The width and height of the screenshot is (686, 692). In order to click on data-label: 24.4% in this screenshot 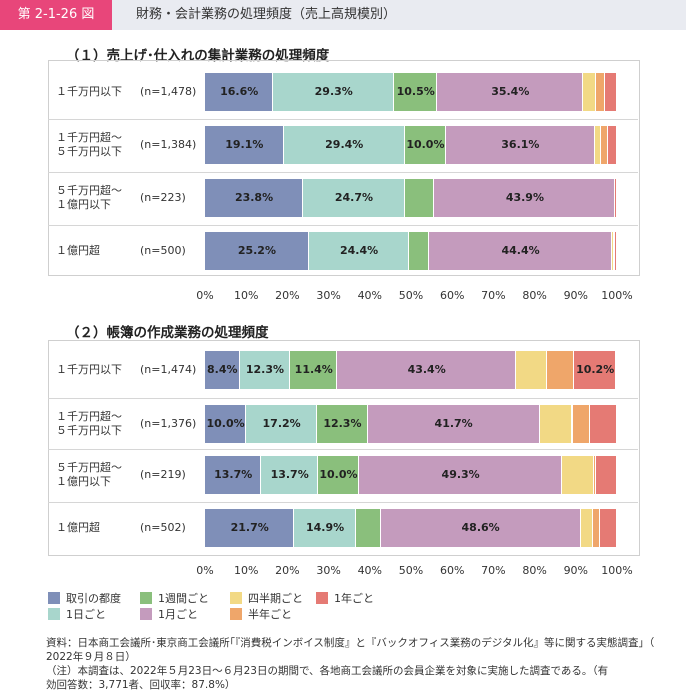, I will do `click(359, 250)`.